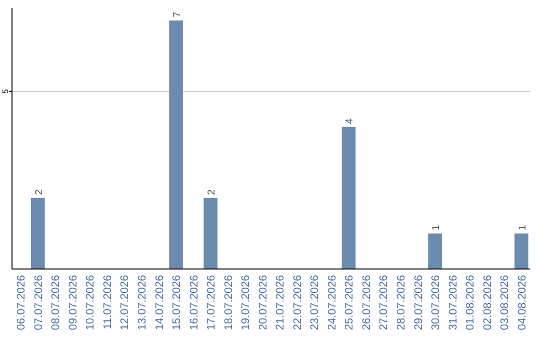 This screenshot has width=540, height=340. What do you see at coordinates (178, 14) in the screenshot?
I see `data-label: 7` at bounding box center [178, 14].